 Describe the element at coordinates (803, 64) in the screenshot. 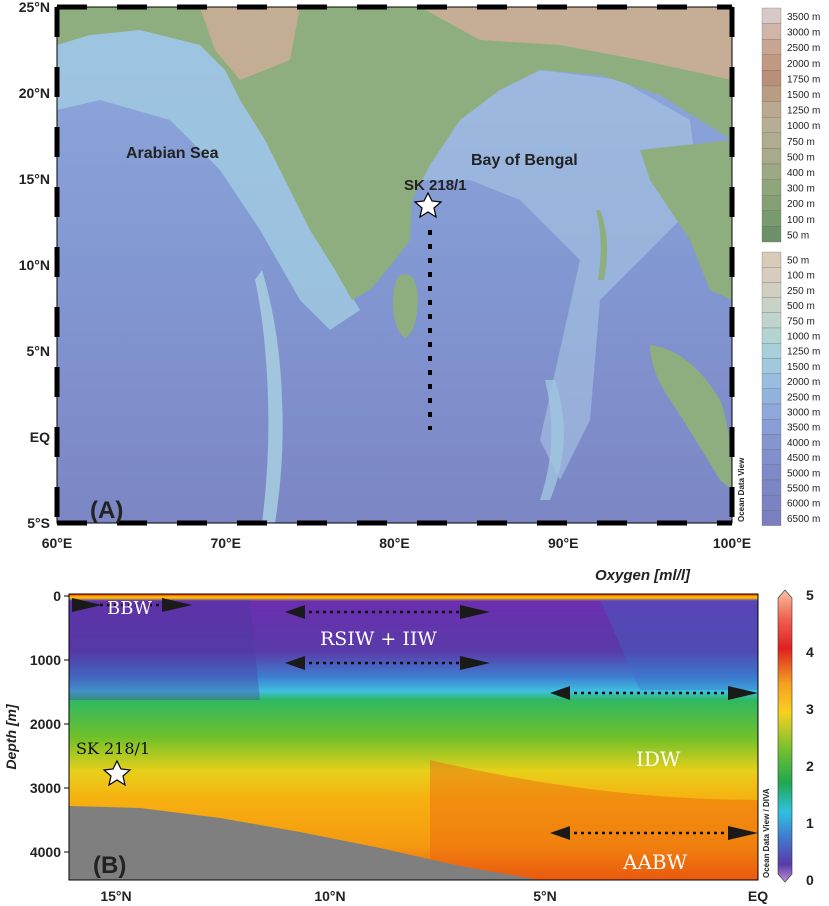

I see `legend-land-label: 2000 m` at that location.